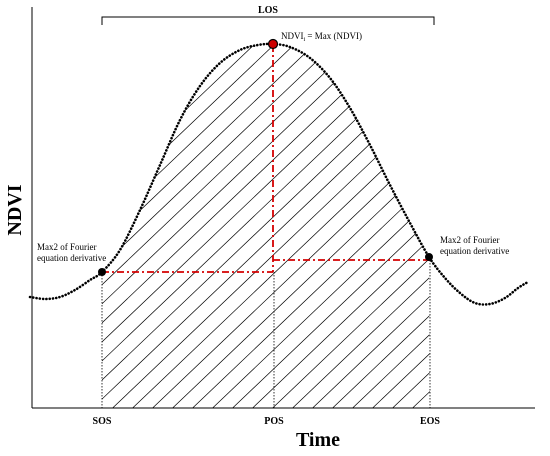 This screenshot has width=550, height=456. Describe the element at coordinates (102, 421) in the screenshot. I see `tick-sos: SOS` at that location.